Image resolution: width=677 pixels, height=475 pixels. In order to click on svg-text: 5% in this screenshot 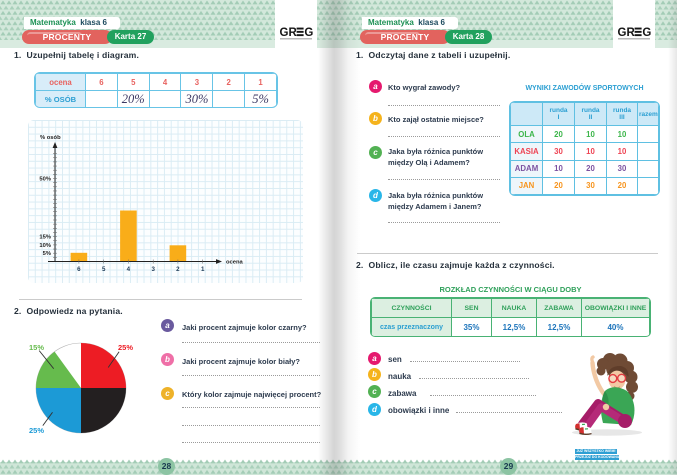, I will do `click(47, 254)`.